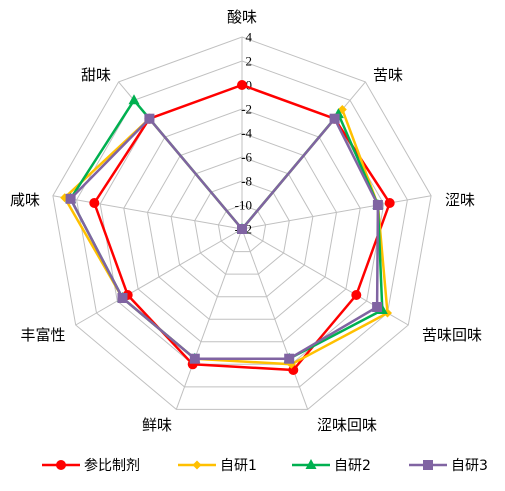 Image resolution: width=505 pixels, height=491 pixels. Describe the element at coordinates (238, 466) in the screenshot. I see `legend-label: 自研1` at that location.